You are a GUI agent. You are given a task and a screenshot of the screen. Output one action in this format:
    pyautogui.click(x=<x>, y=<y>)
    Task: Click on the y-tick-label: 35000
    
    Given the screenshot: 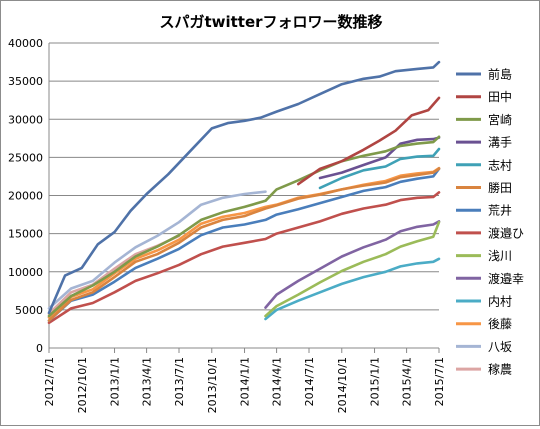 What is the action you would take?
    pyautogui.click(x=25, y=81)
    